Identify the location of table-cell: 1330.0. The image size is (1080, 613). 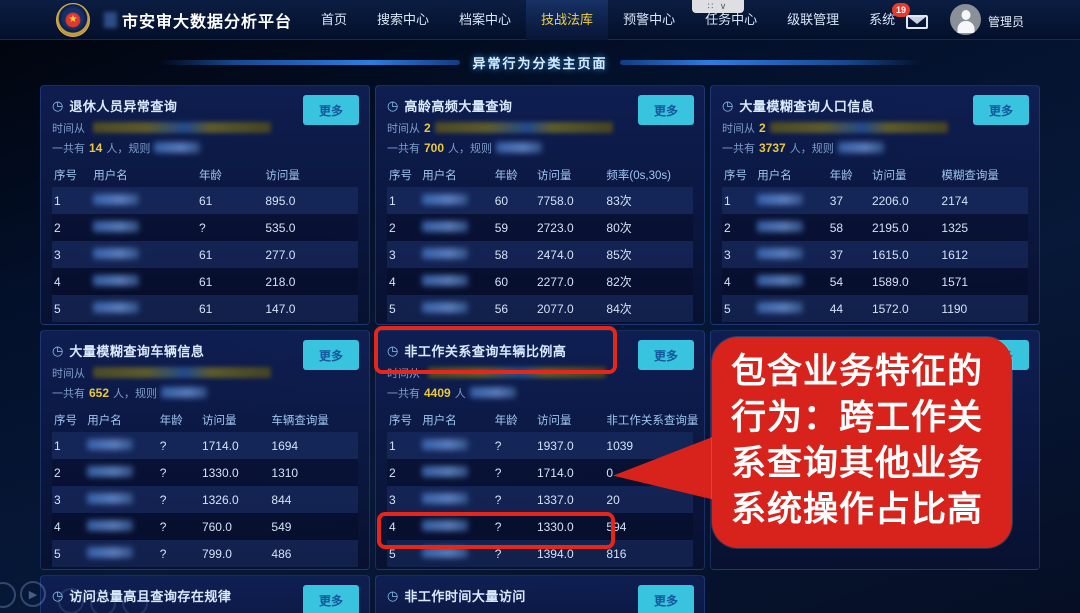
(220, 472).